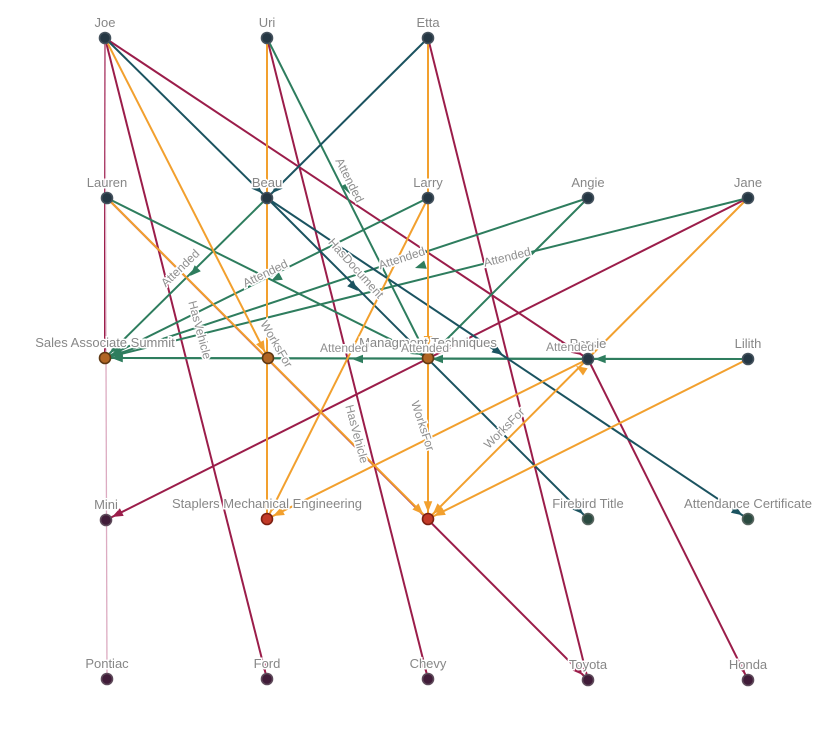 This screenshot has height=733, width=839. What do you see at coordinates (107, 679) in the screenshot?
I see `node-pontiac` at bounding box center [107, 679].